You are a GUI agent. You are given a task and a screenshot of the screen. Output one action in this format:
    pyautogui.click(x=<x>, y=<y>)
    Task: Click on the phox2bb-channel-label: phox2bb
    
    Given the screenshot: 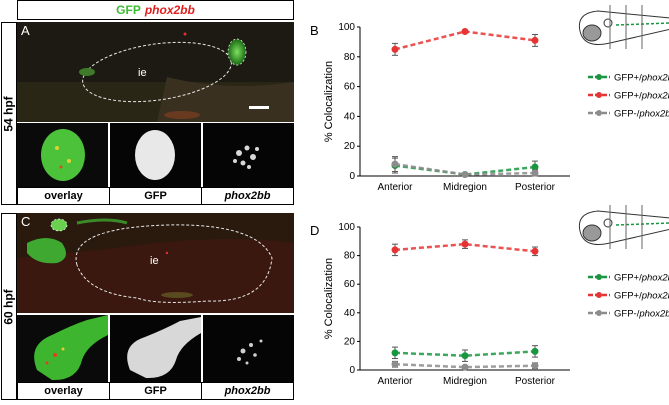 What is the action you would take?
    pyautogui.click(x=169, y=10)
    